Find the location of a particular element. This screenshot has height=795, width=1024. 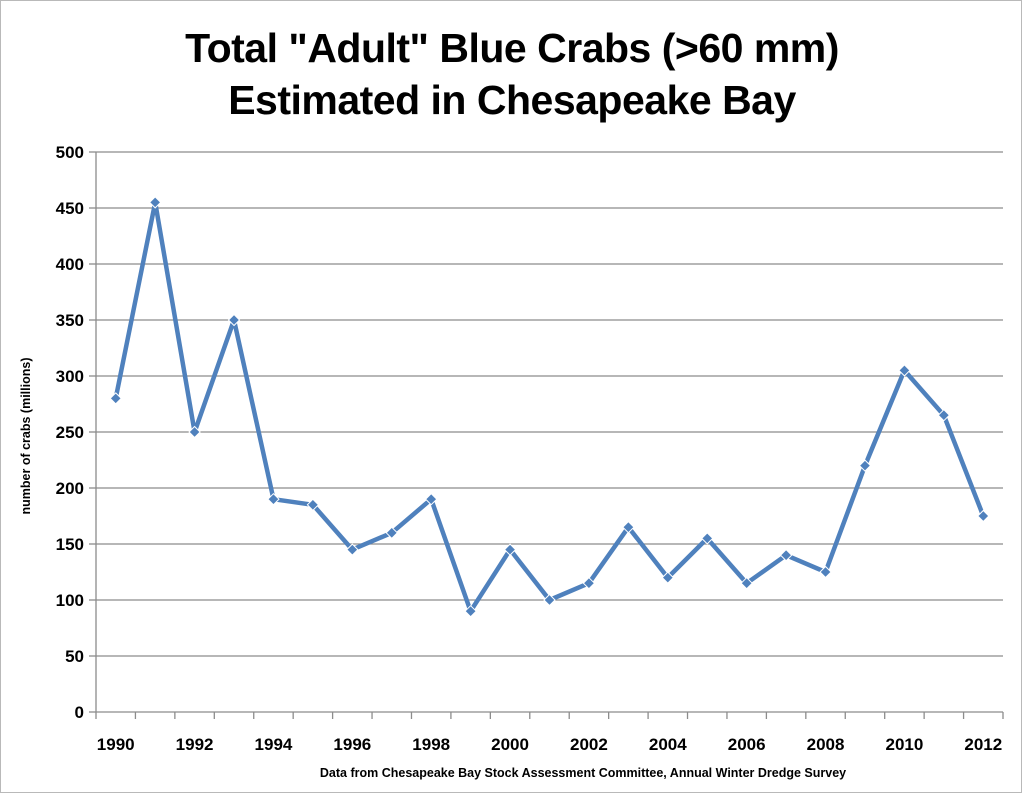

y-tick-label: 150 is located at coordinates (70, 544).